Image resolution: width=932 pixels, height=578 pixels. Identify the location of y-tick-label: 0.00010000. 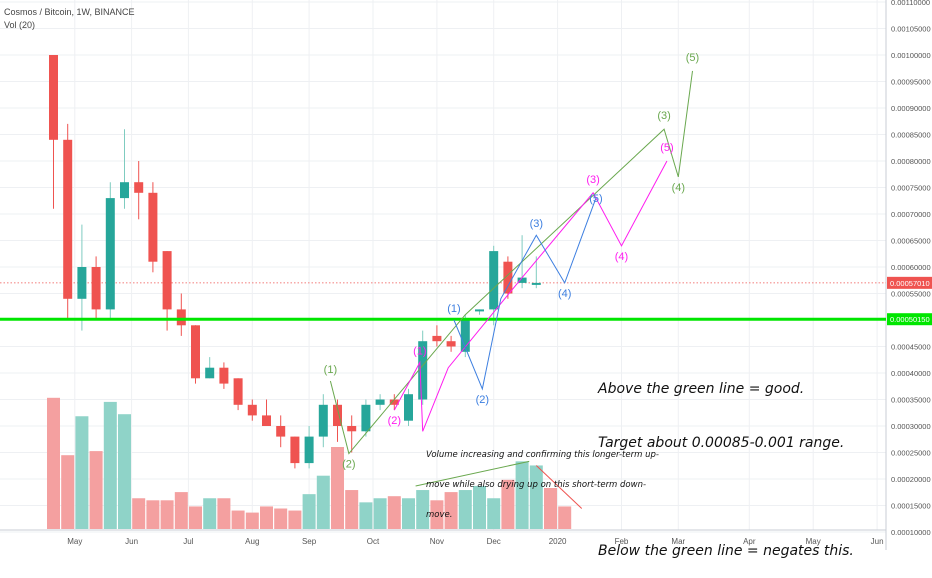
(911, 532).